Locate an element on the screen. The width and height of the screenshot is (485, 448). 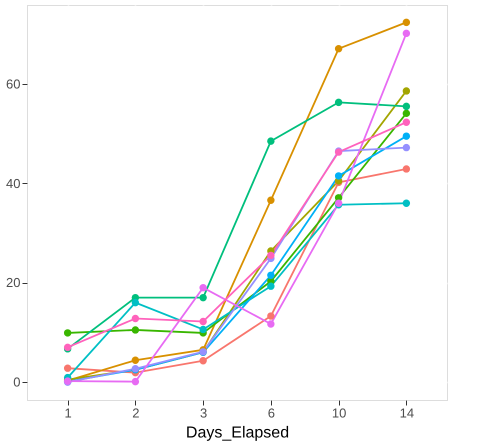
x-tick-label: 1 is located at coordinates (68, 413).